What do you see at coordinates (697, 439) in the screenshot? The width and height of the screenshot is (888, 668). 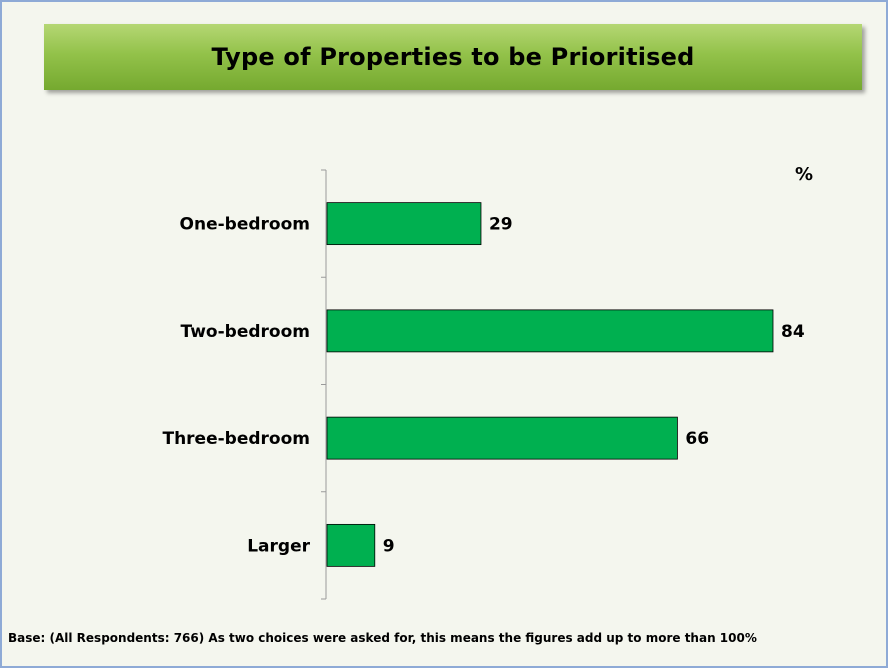 I see `data-label: 66` at bounding box center [697, 439].